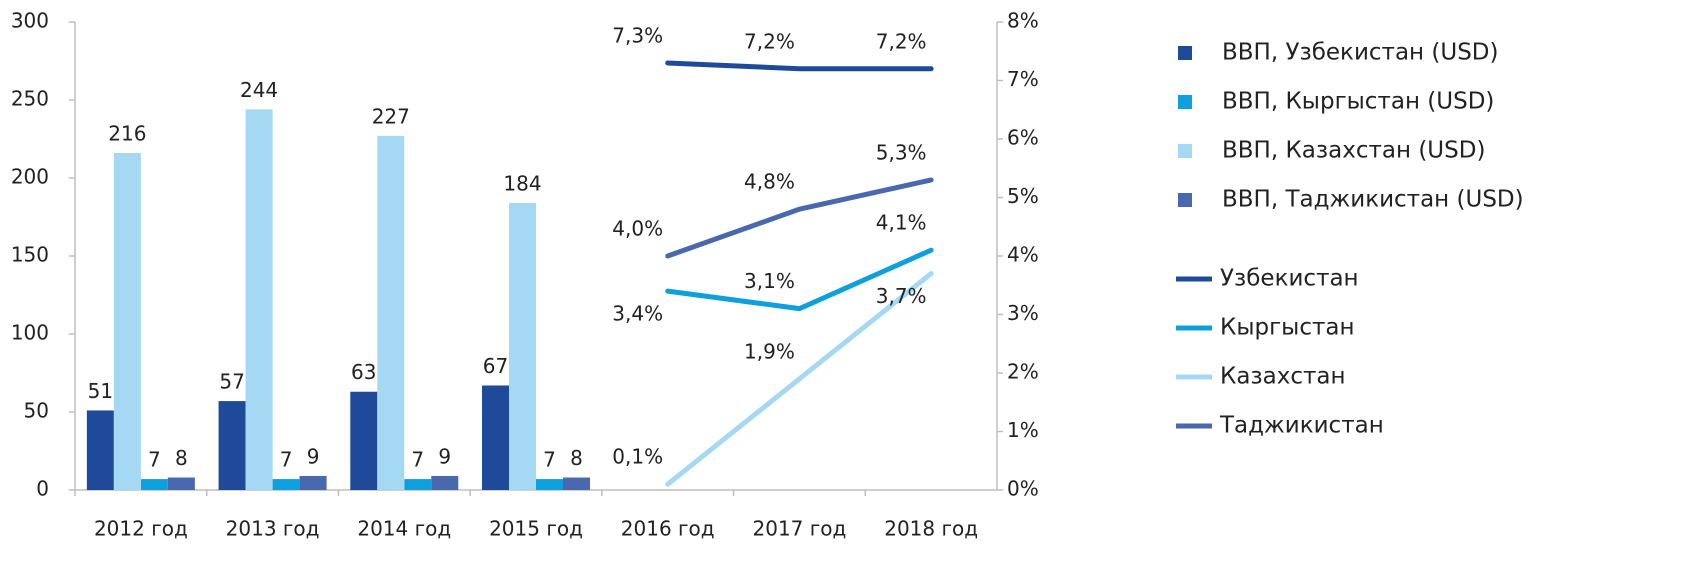 Image resolution: width=1687 pixels, height=584 pixels. Describe the element at coordinates (30, 99) in the screenshot. I see `y-tick-label: 250` at that location.